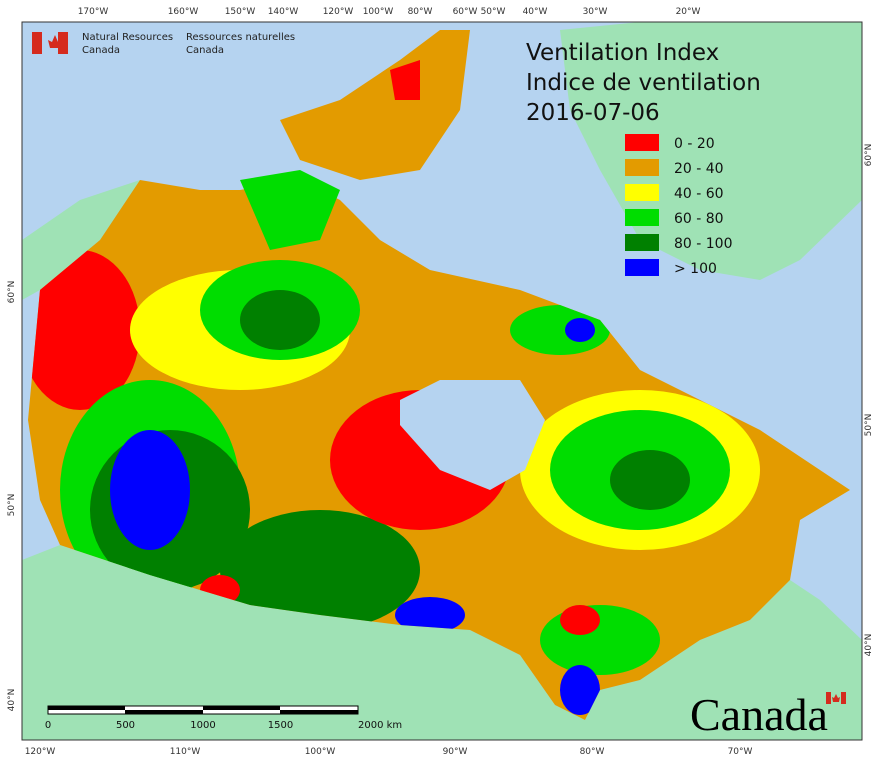  Describe the element at coordinates (699, 194) in the screenshot. I see `legend-label: 40 - 60` at that location.